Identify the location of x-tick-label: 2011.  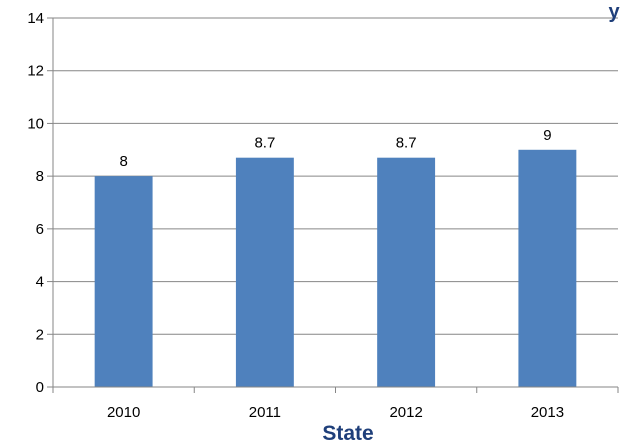
(265, 412).